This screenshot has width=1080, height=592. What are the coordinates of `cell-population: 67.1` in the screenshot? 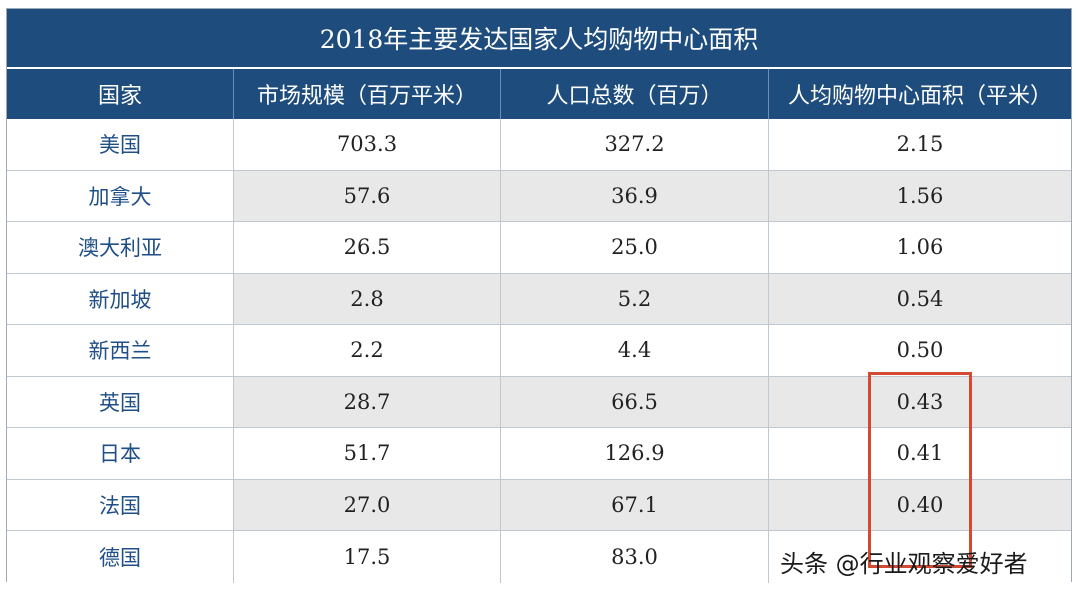 It's located at (635, 504).